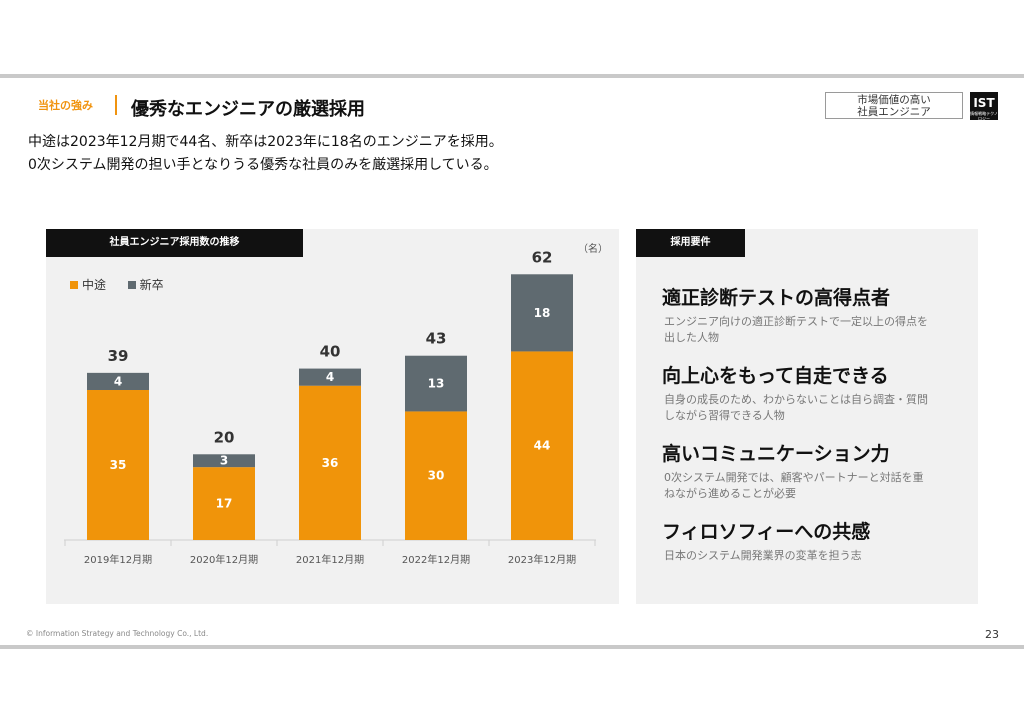 Image resolution: width=1024 pixels, height=724 pixels. What do you see at coordinates (94, 285) in the screenshot?
I see `legend-label-mid-career: 中途` at bounding box center [94, 285].